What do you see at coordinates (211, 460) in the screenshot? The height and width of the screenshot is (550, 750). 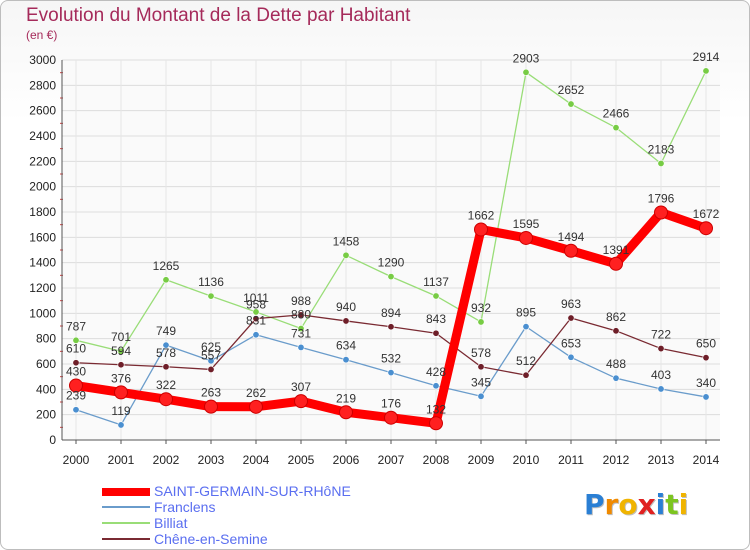 I see `x-tick-label: 2003` at bounding box center [211, 460].